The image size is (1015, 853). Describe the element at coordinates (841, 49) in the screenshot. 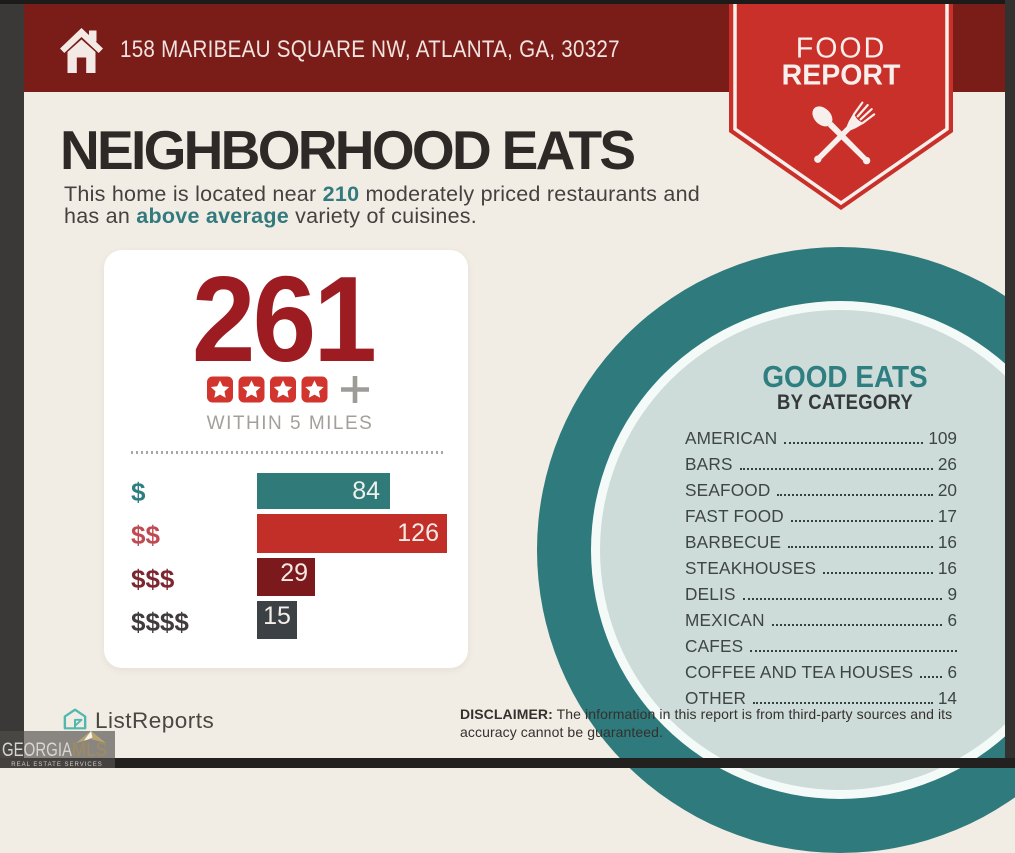

I see `svg-text: FOOD` at that location.